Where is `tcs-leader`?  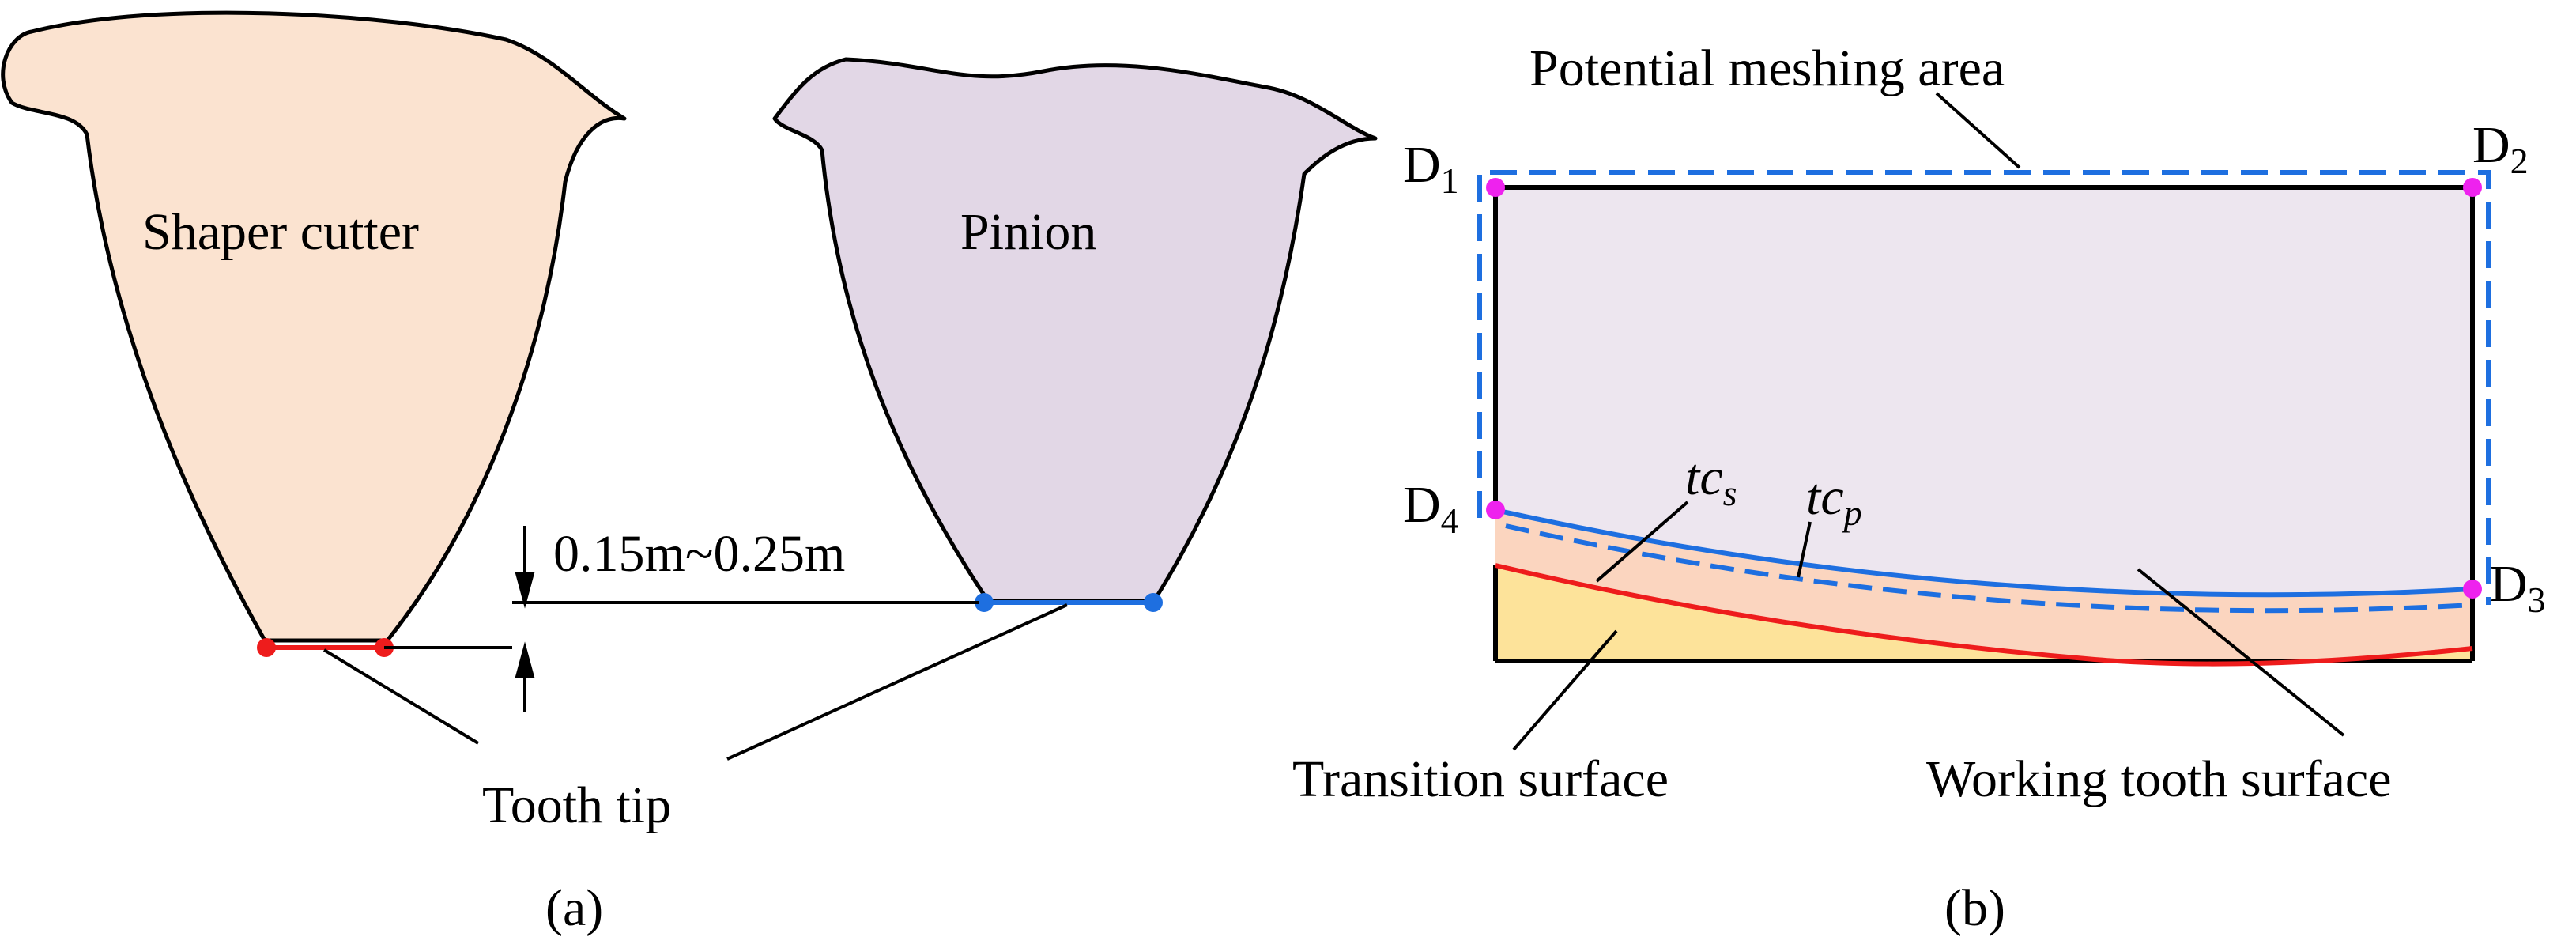
tcs-leader is located at coordinates (1642, 542).